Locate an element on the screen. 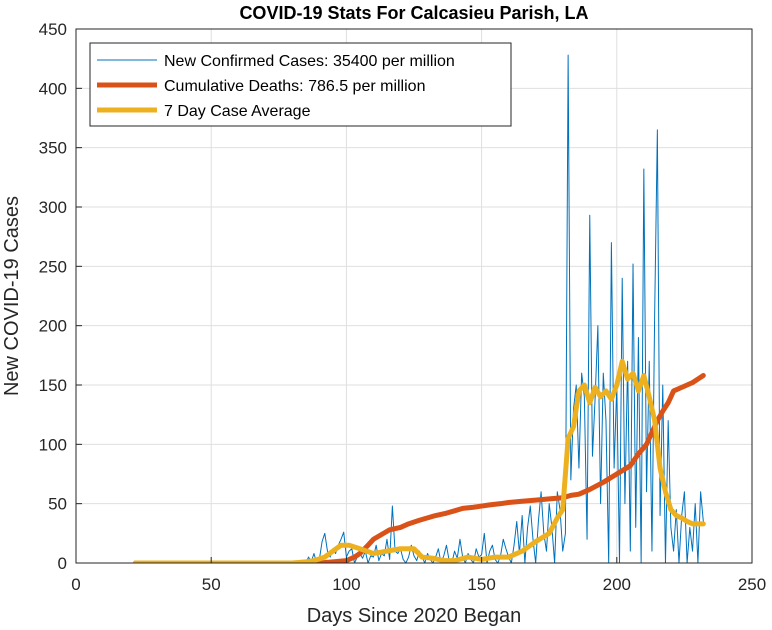 The width and height of the screenshot is (772, 630). x-tick-label: 50 is located at coordinates (211, 584).